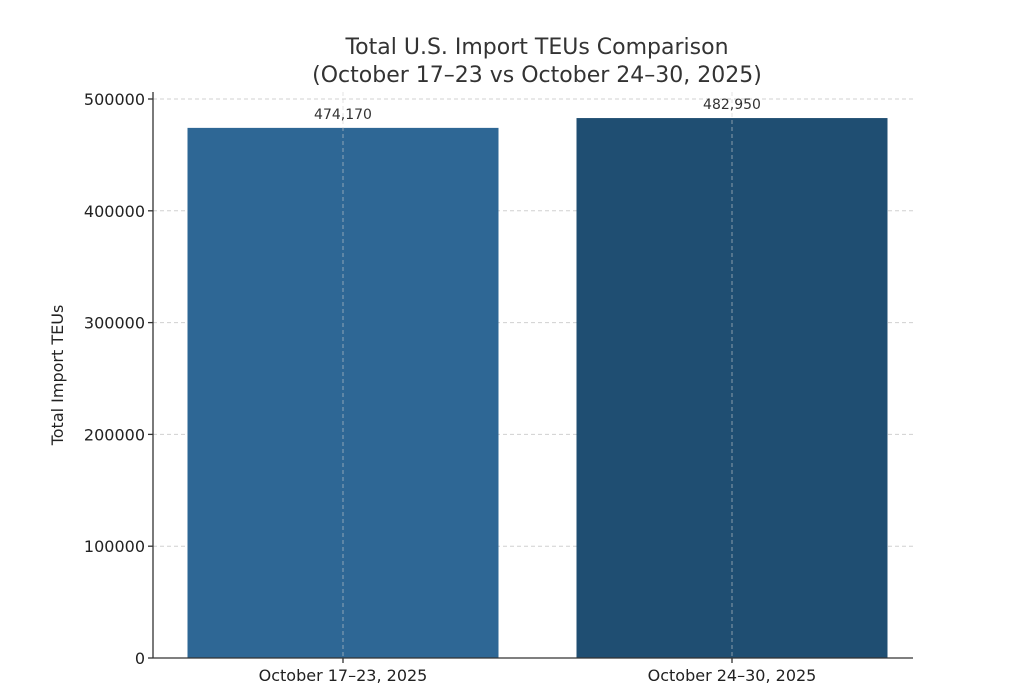 This screenshot has width=1024, height=696. I want to click on y-tick-label: 0, so click(140, 658).